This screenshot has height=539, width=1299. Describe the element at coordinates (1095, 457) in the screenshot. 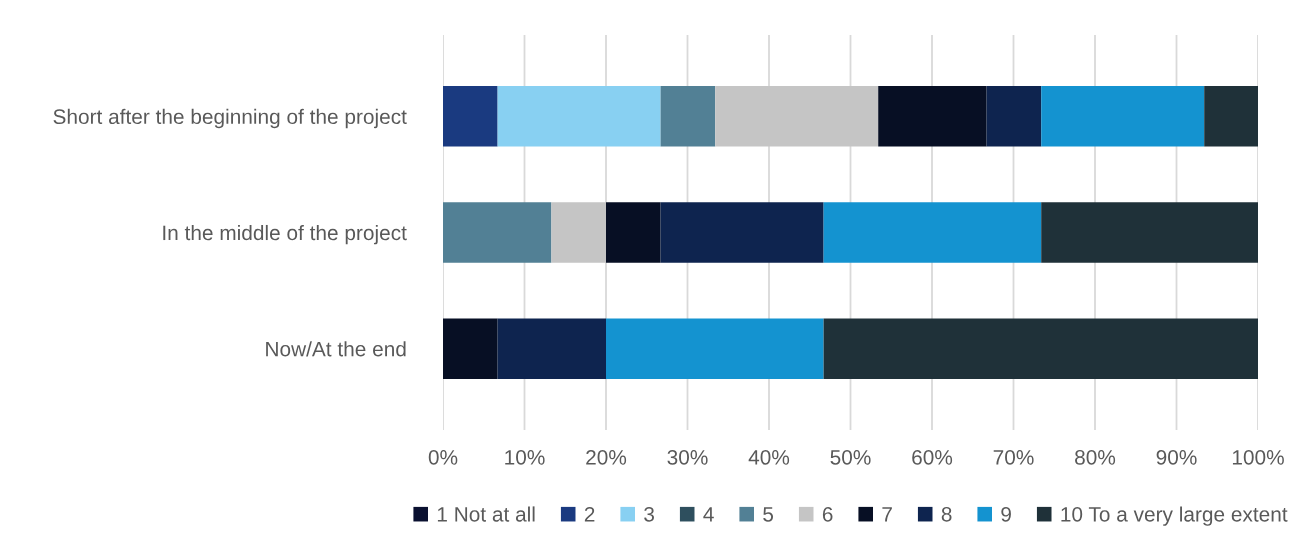

I see `x-tick-label: 80%` at that location.